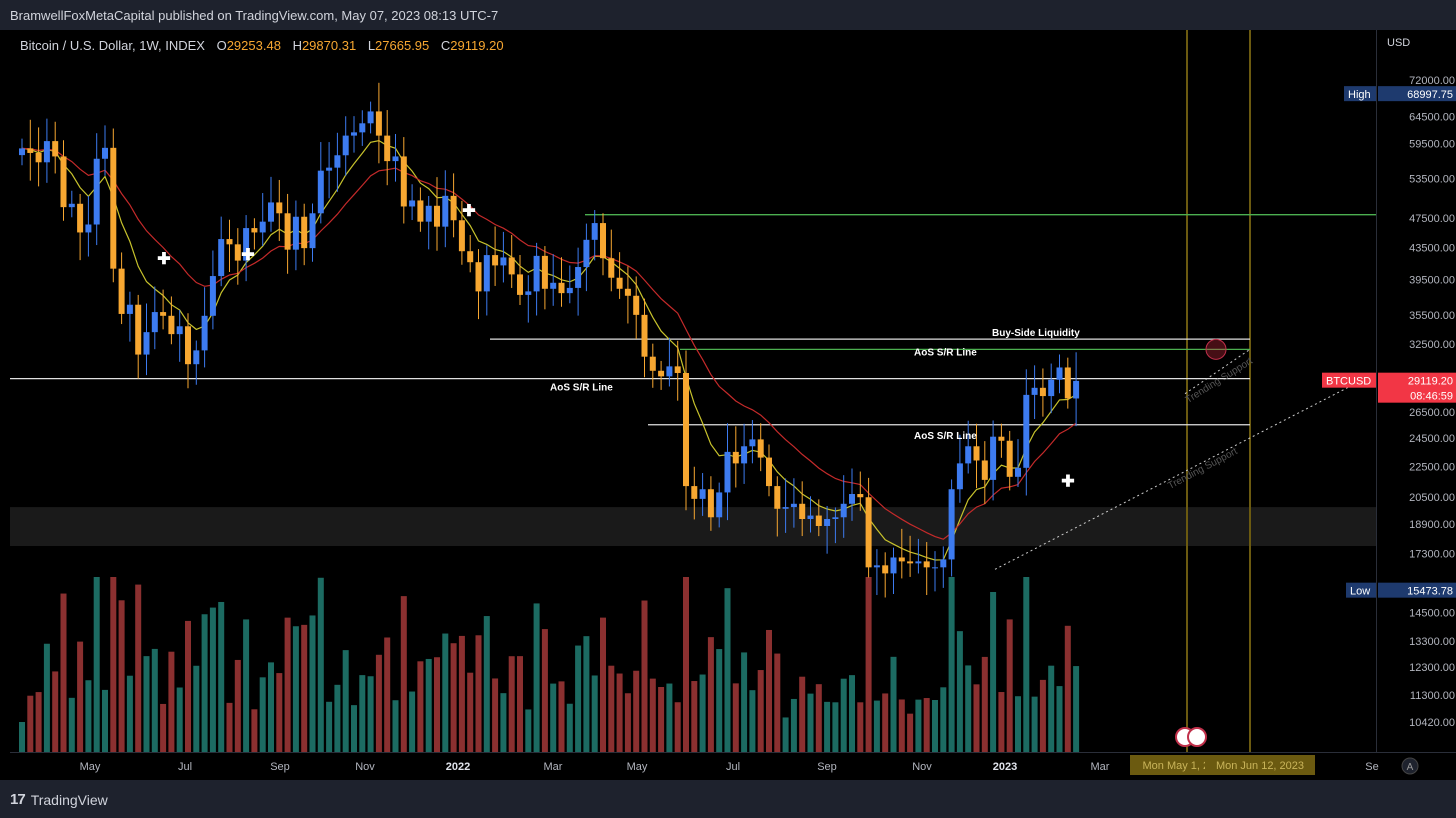 The image size is (1456, 818). What do you see at coordinates (458, 767) in the screenshot?
I see `x-tick-4: 2022` at bounding box center [458, 767].